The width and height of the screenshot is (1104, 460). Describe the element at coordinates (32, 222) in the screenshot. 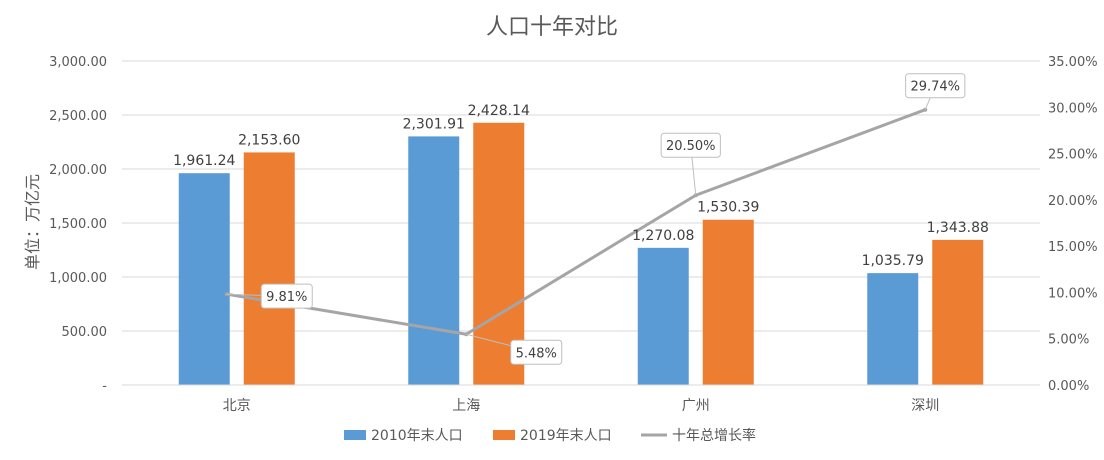

I see `y-axis-title: 单位：万亿元` at that location.